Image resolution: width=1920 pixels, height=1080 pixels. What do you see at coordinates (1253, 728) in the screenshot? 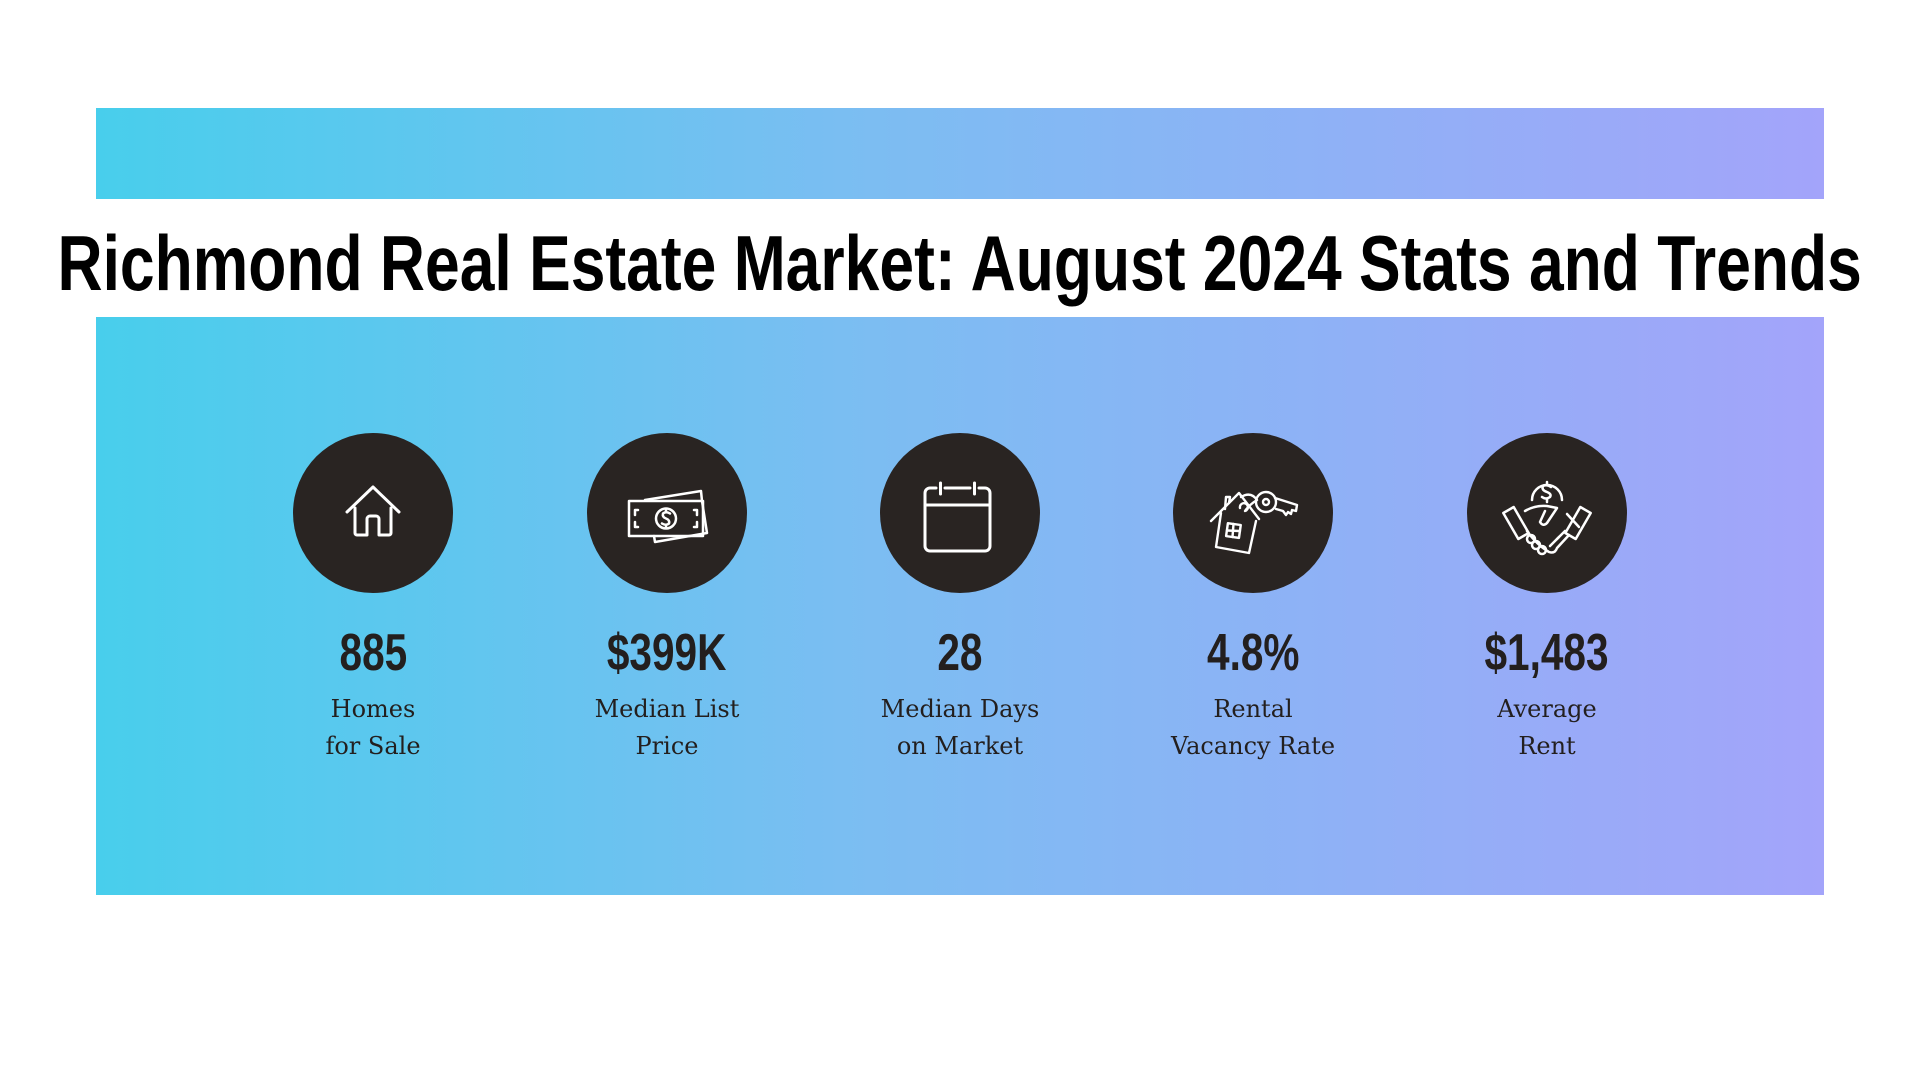
I see `stat-label: Rental Vacancy Rate` at bounding box center [1253, 728].